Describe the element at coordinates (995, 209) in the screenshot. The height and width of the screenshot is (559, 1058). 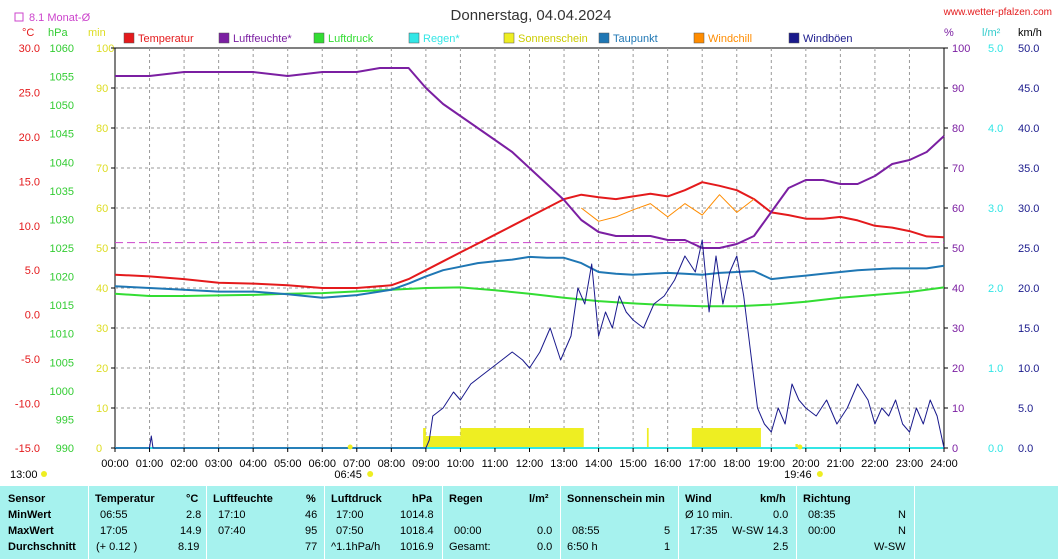
I see `rain-tick-label: 3.0` at that location.